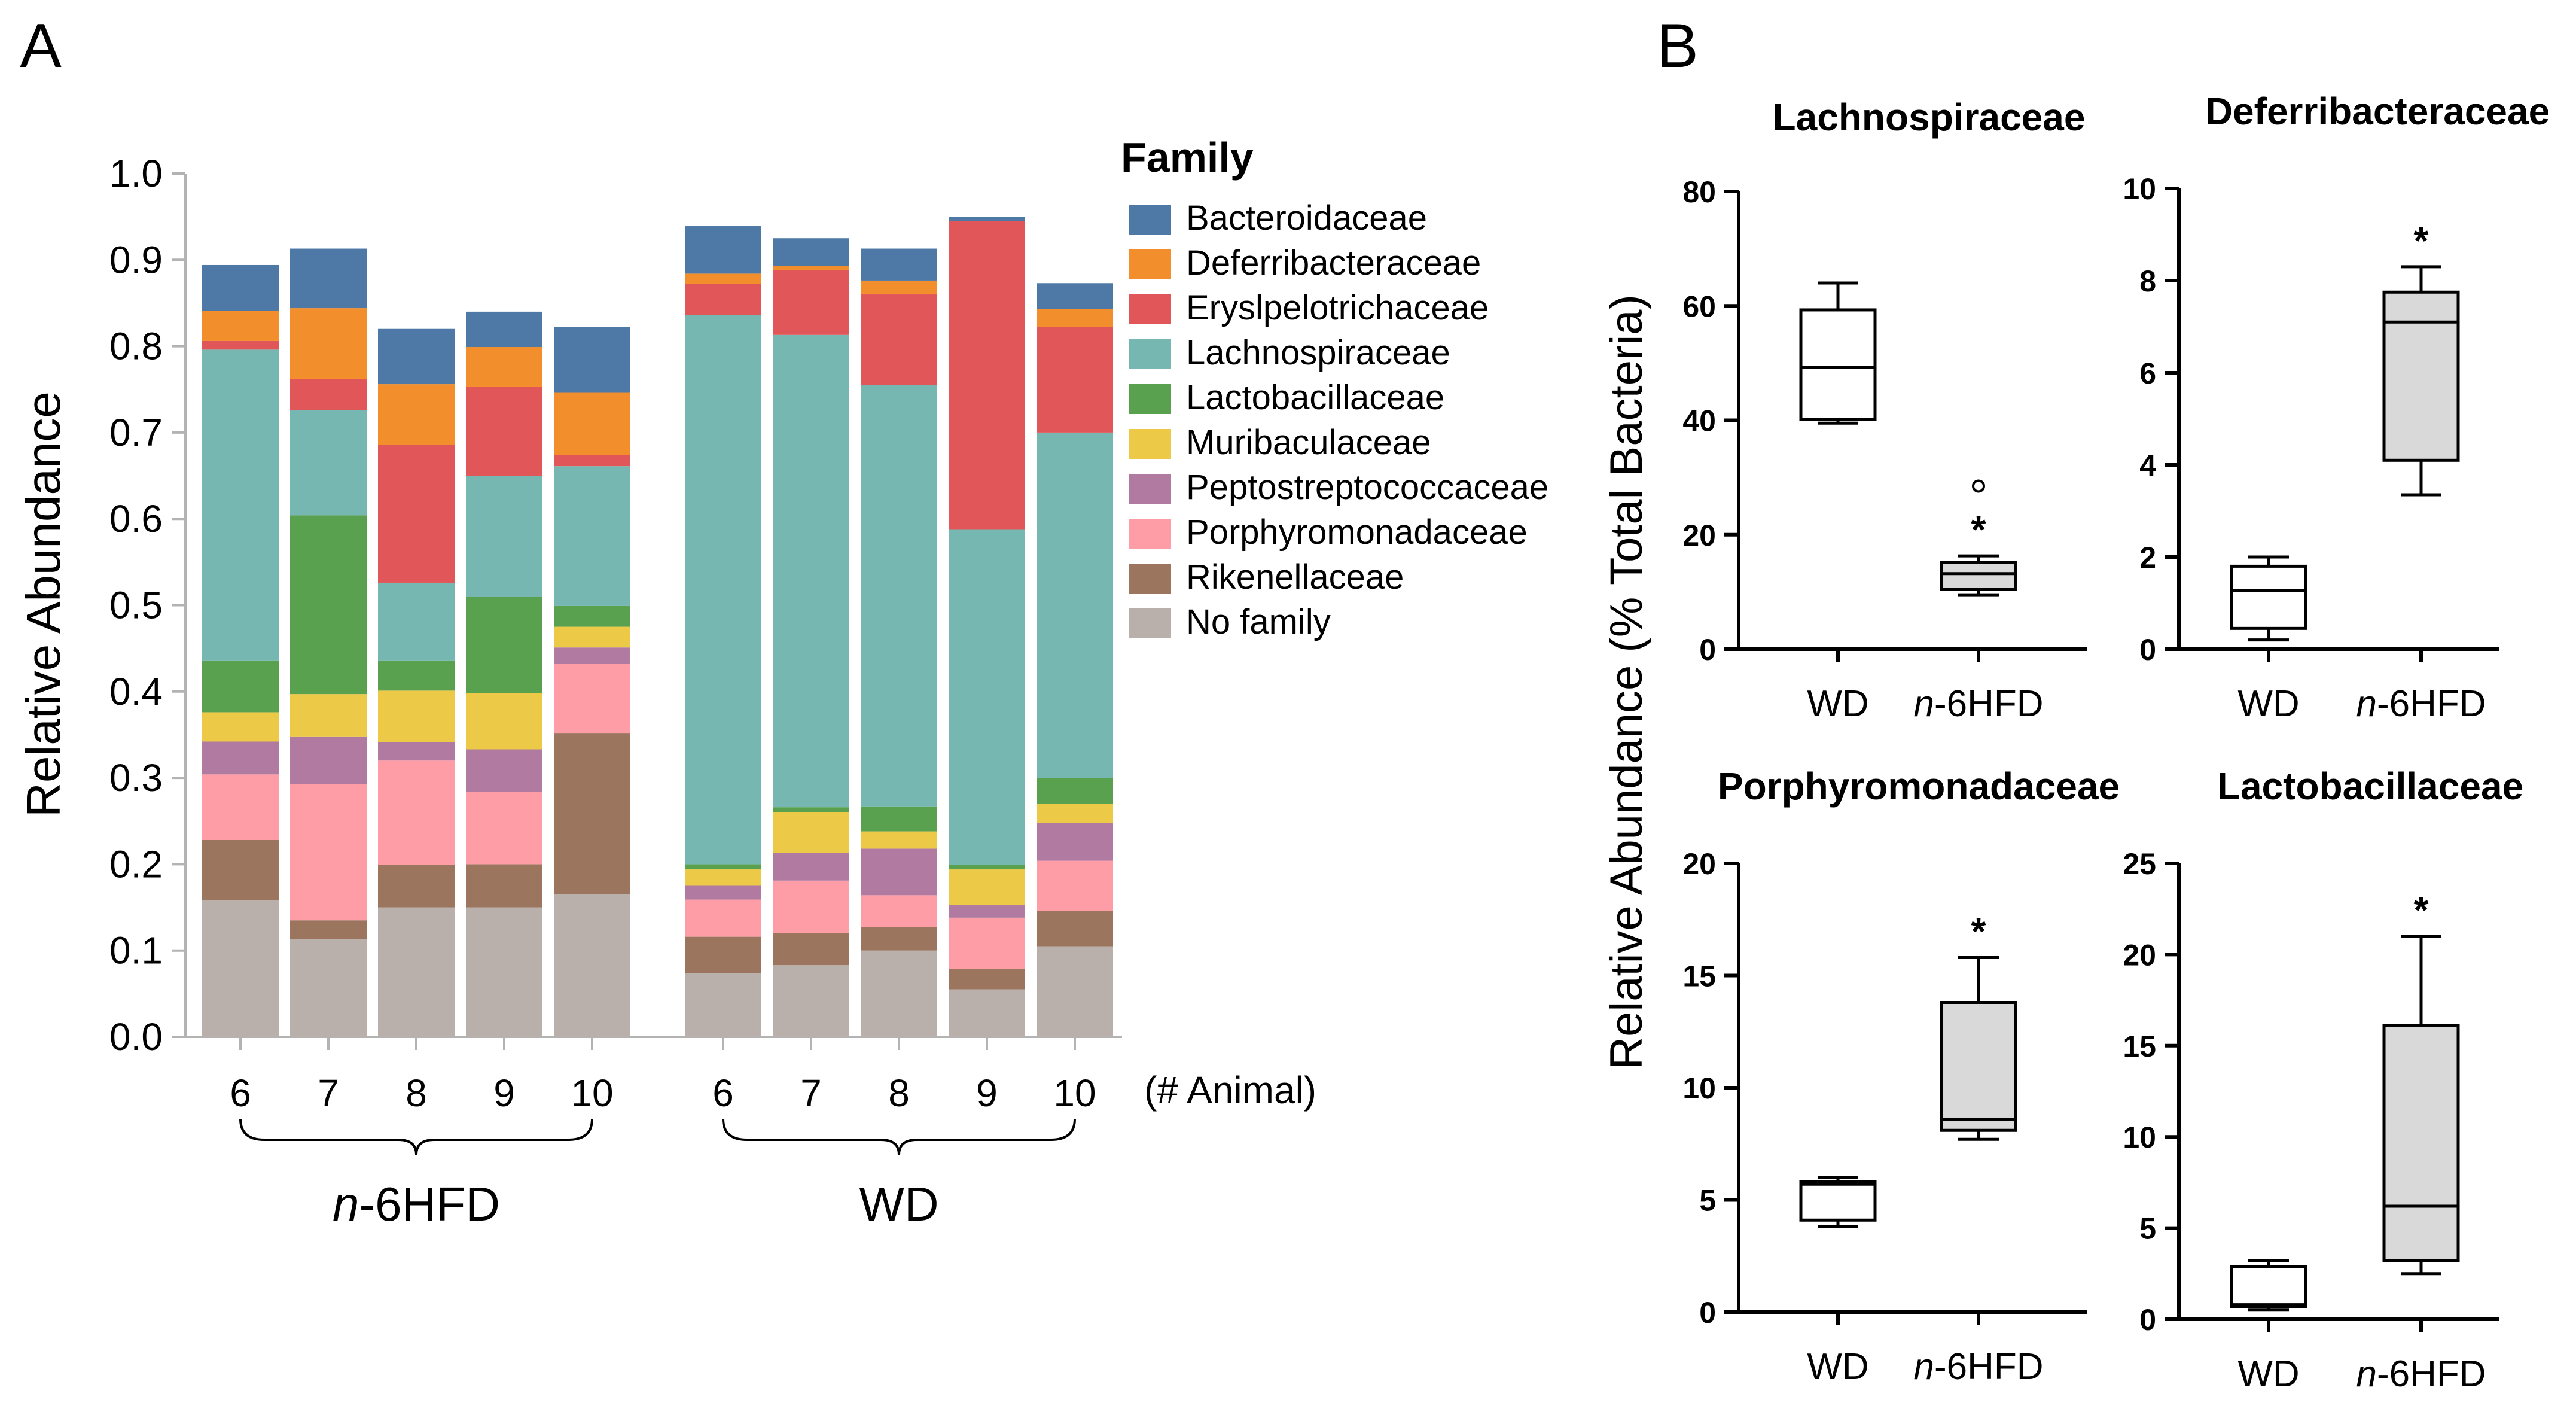  I want to click on b4-significance: *, so click(2421, 910).